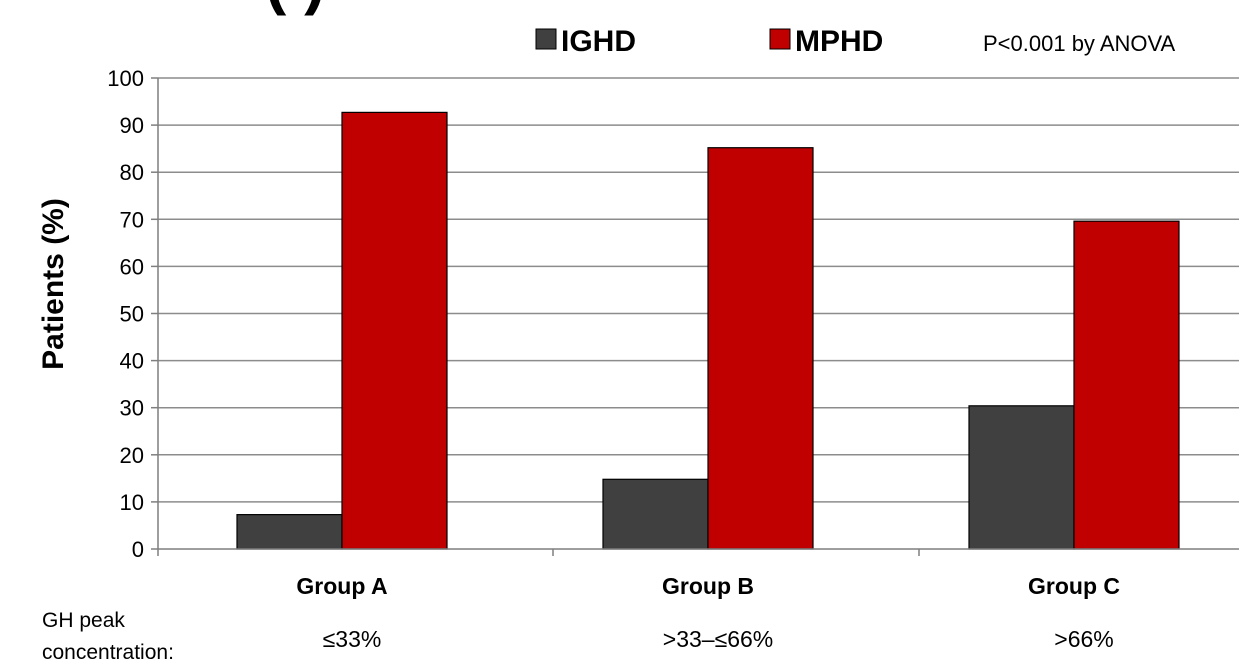 The width and height of the screenshot is (1239, 666). Describe the element at coordinates (760, 348) in the screenshot. I see `bar-mphd-group-b` at that location.